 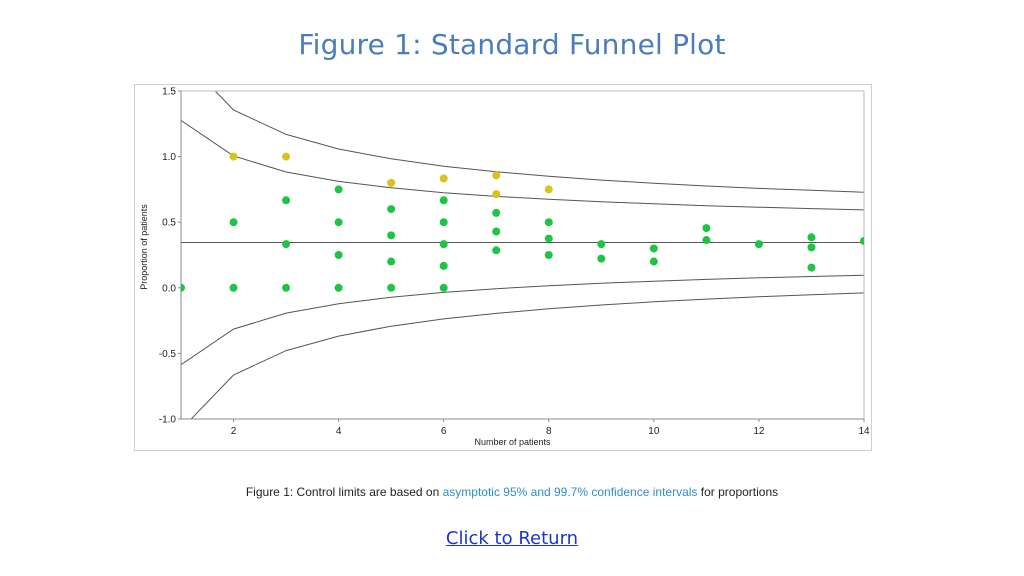 I want to click on y-tick-label: 1.0, so click(x=169, y=157).